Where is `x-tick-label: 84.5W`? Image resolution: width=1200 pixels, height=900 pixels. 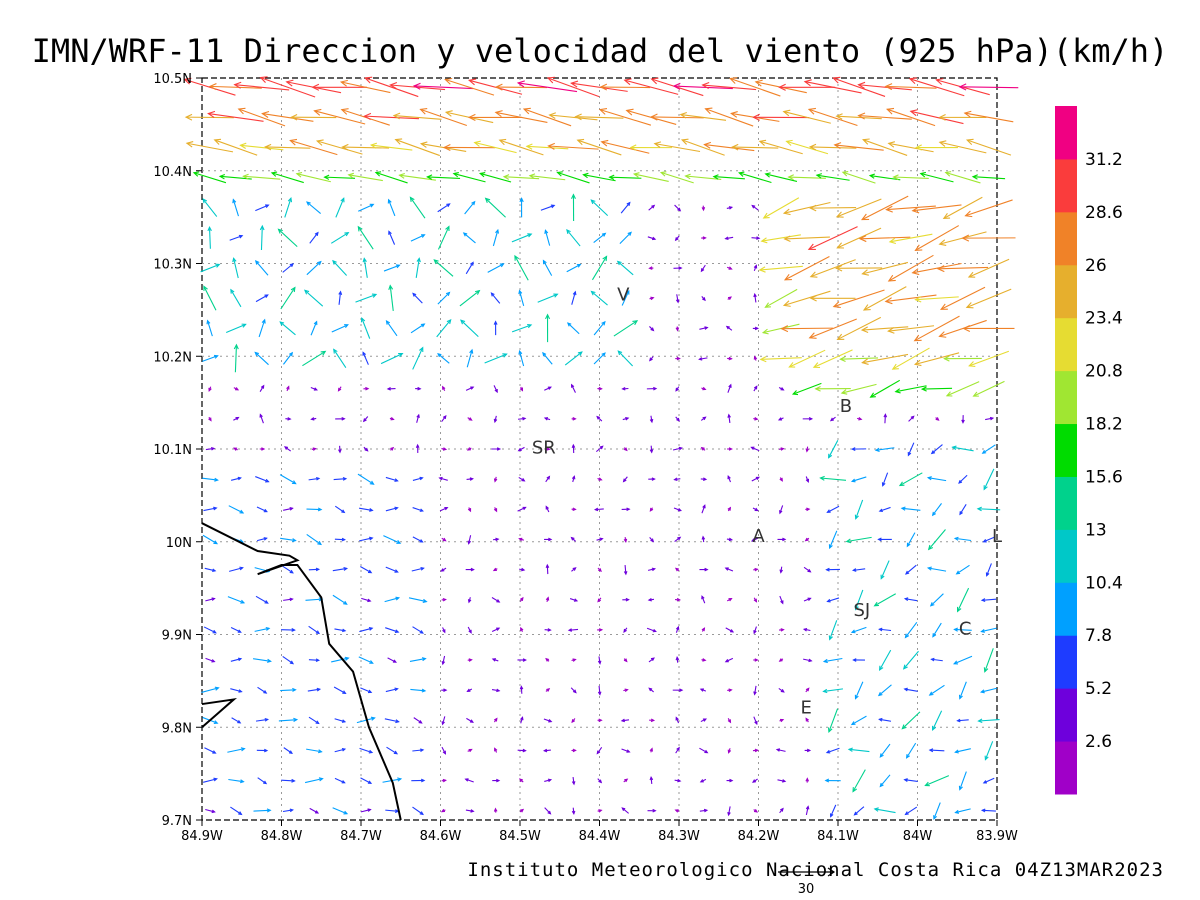 x-tick-label: 84.5W is located at coordinates (520, 836).